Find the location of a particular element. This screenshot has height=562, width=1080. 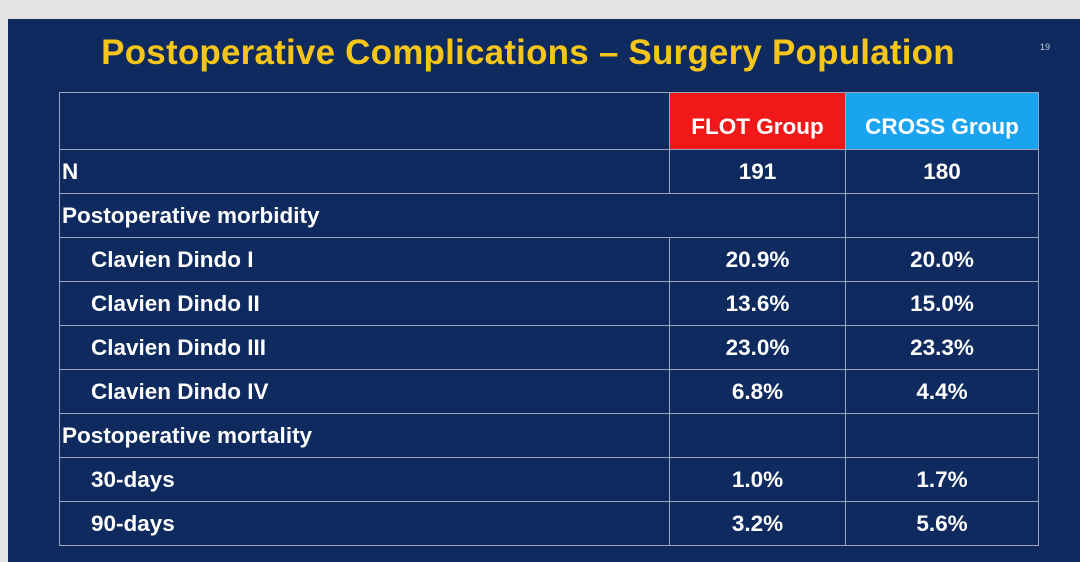

cross-value: 5.6% is located at coordinates (942, 523).